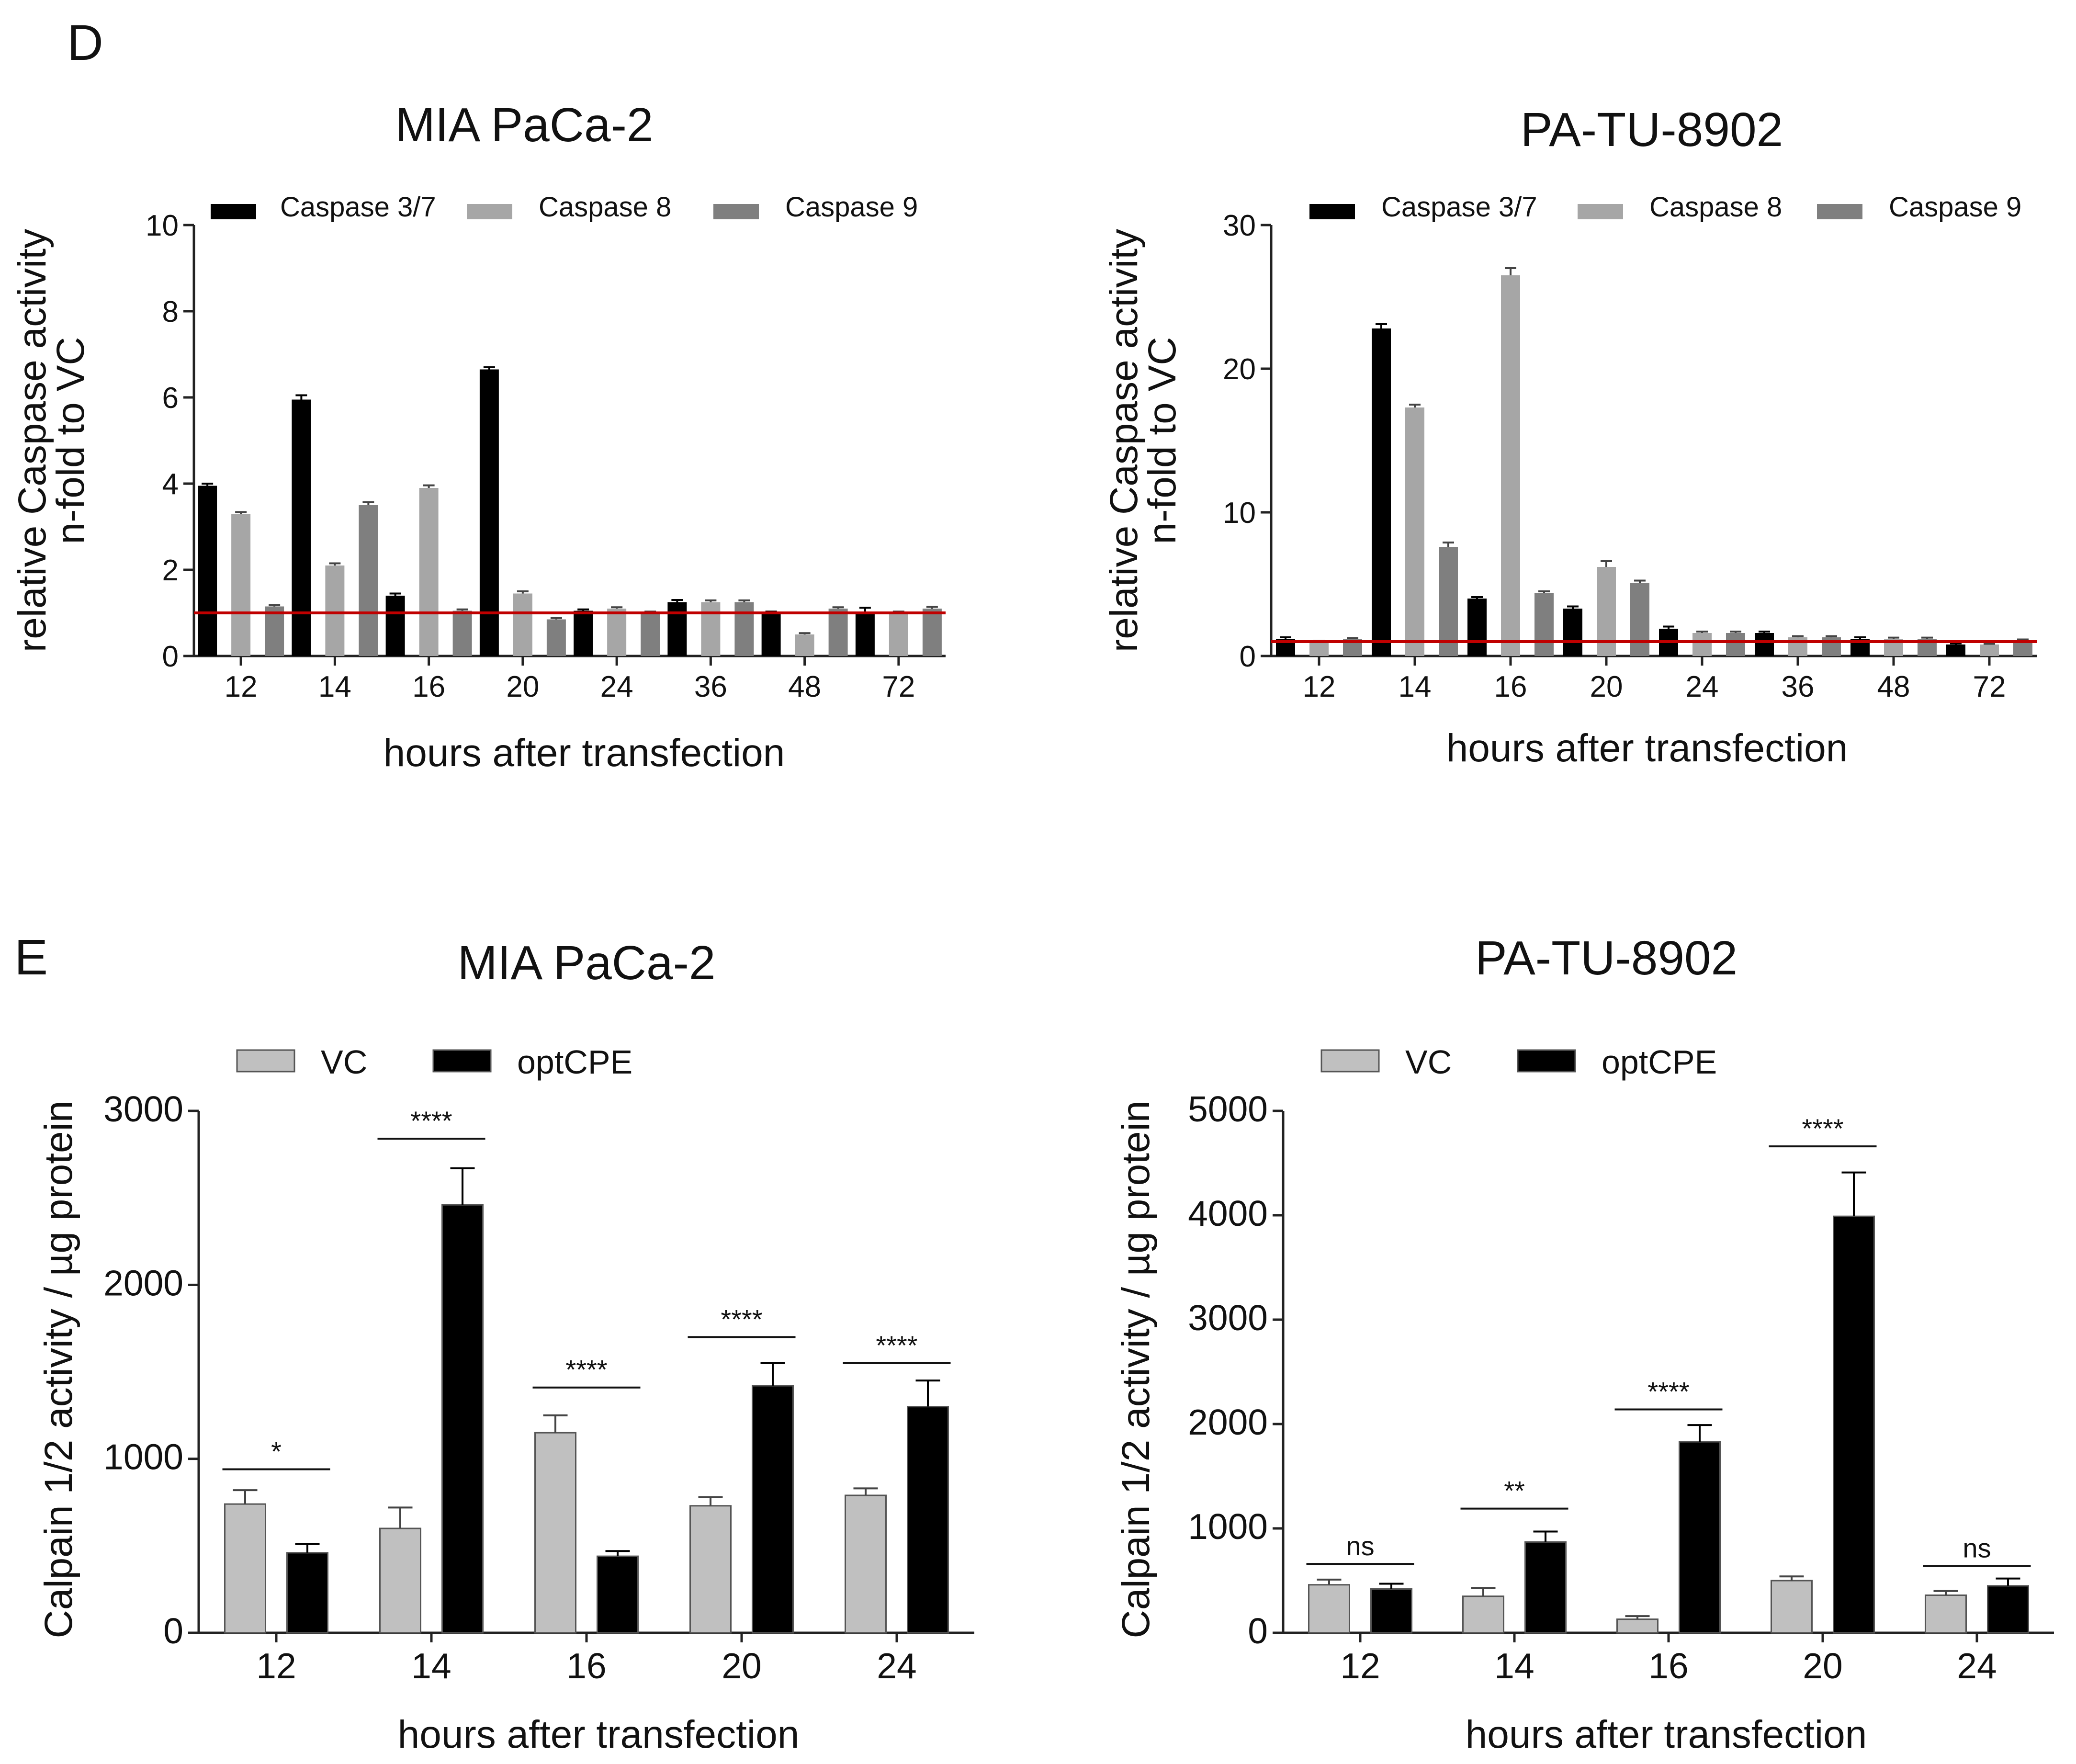 The image size is (2076, 1764). I want to click on x-tick-label: 12, so click(241, 686).